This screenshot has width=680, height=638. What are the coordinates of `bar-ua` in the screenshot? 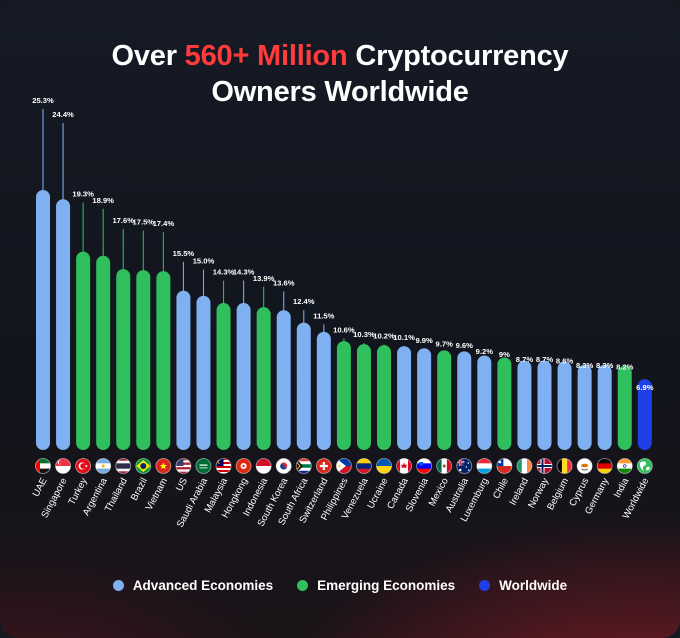 It's located at (384, 397).